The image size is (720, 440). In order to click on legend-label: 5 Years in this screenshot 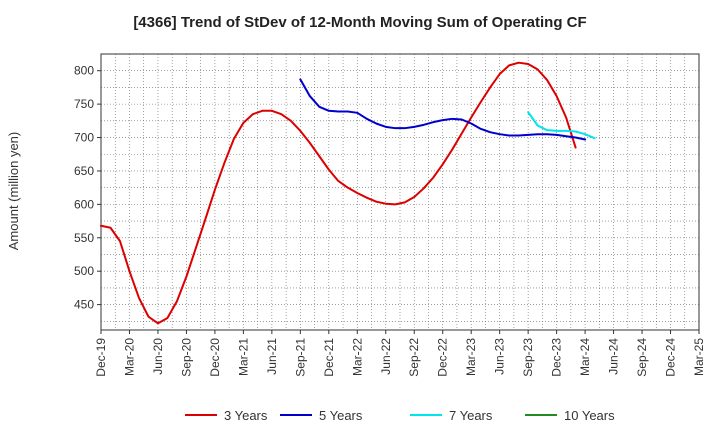, I will do `click(341, 415)`.